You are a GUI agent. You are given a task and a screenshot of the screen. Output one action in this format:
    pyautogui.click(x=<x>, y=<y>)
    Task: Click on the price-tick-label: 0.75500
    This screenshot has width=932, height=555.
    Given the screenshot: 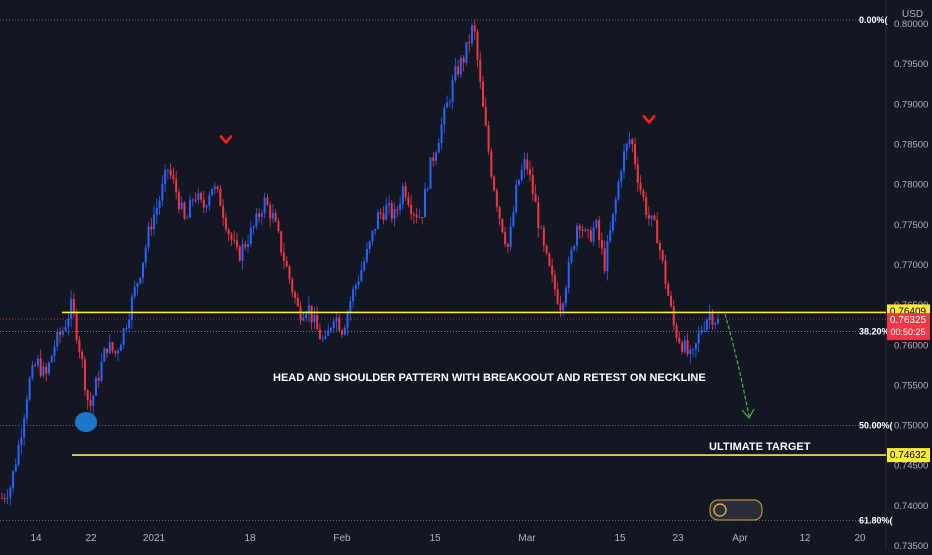 What is the action you would take?
    pyautogui.click(x=911, y=385)
    